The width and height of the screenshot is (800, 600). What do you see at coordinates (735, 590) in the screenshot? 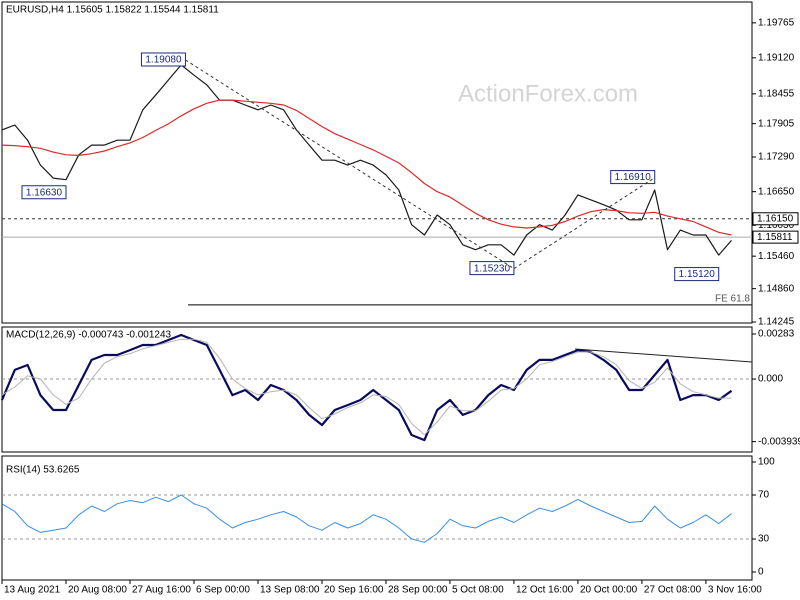
I see `x-tick-label: 3 Nov 16:00` at bounding box center [735, 590].